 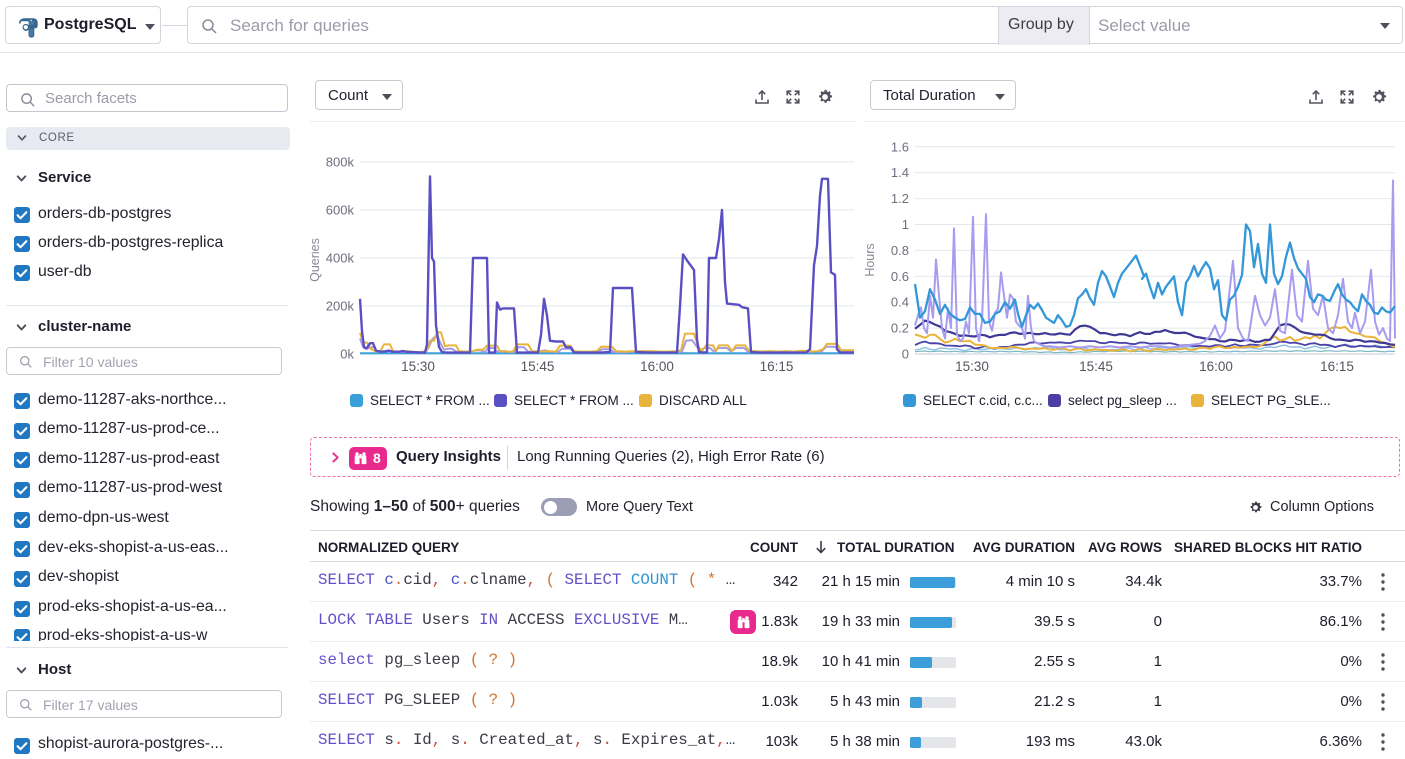 I want to click on svg-text: 0.6, so click(x=900, y=276).